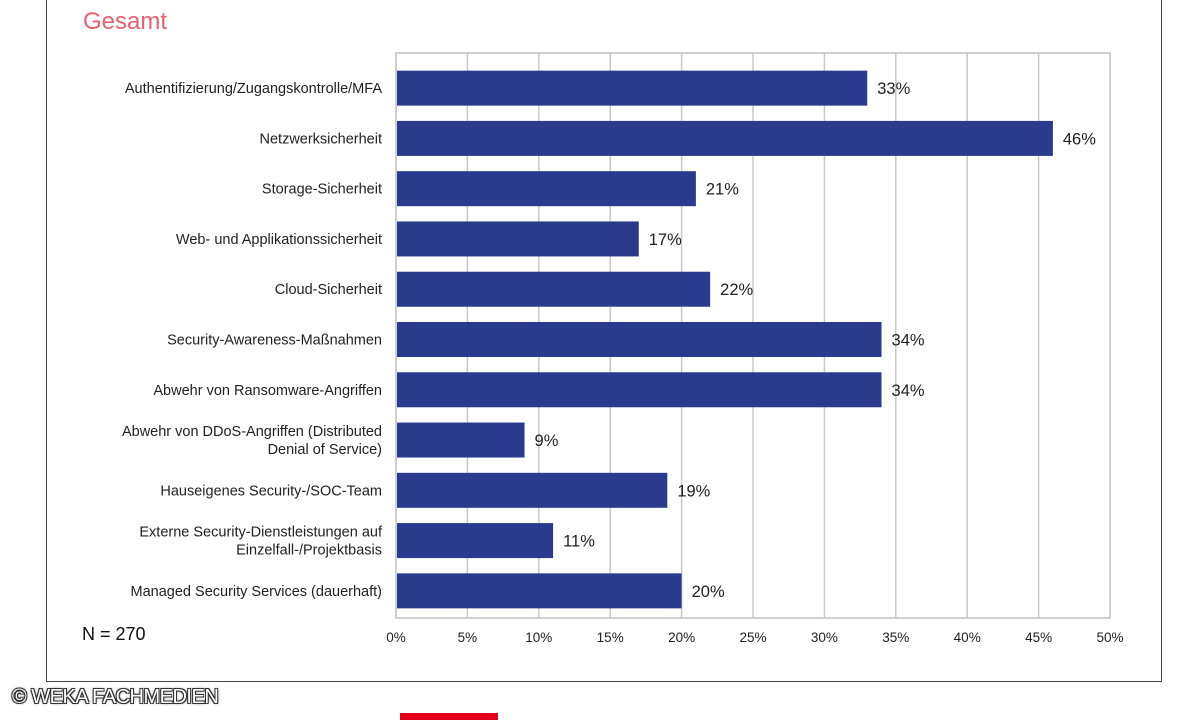 This screenshot has height=720, width=1200. I want to click on x-tick-label: 0%, so click(396, 637).